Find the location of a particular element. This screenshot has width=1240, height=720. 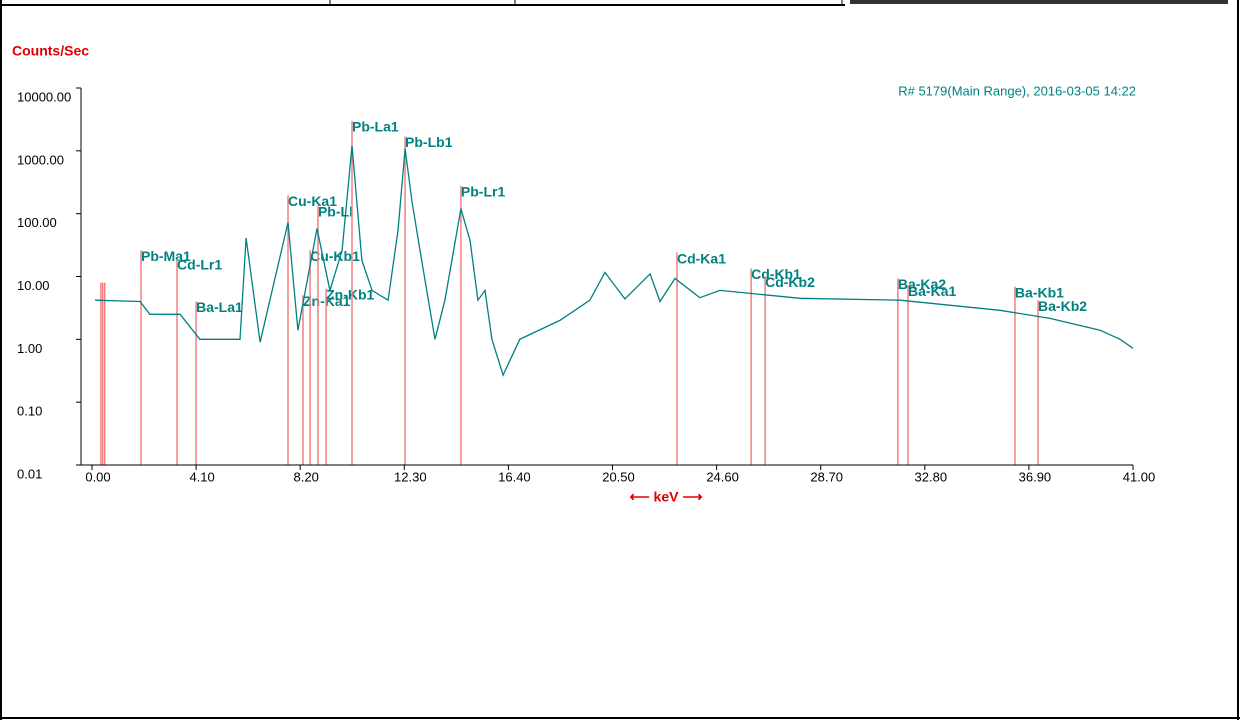

y-tick-label: 0.10 is located at coordinates (29, 411).